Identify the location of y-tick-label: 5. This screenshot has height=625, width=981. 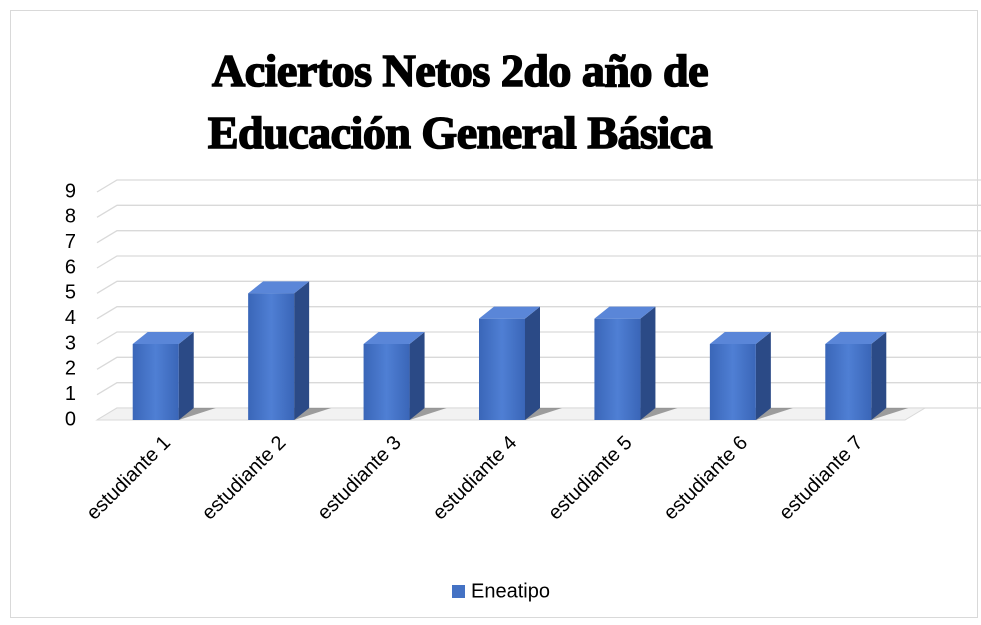
(70, 293).